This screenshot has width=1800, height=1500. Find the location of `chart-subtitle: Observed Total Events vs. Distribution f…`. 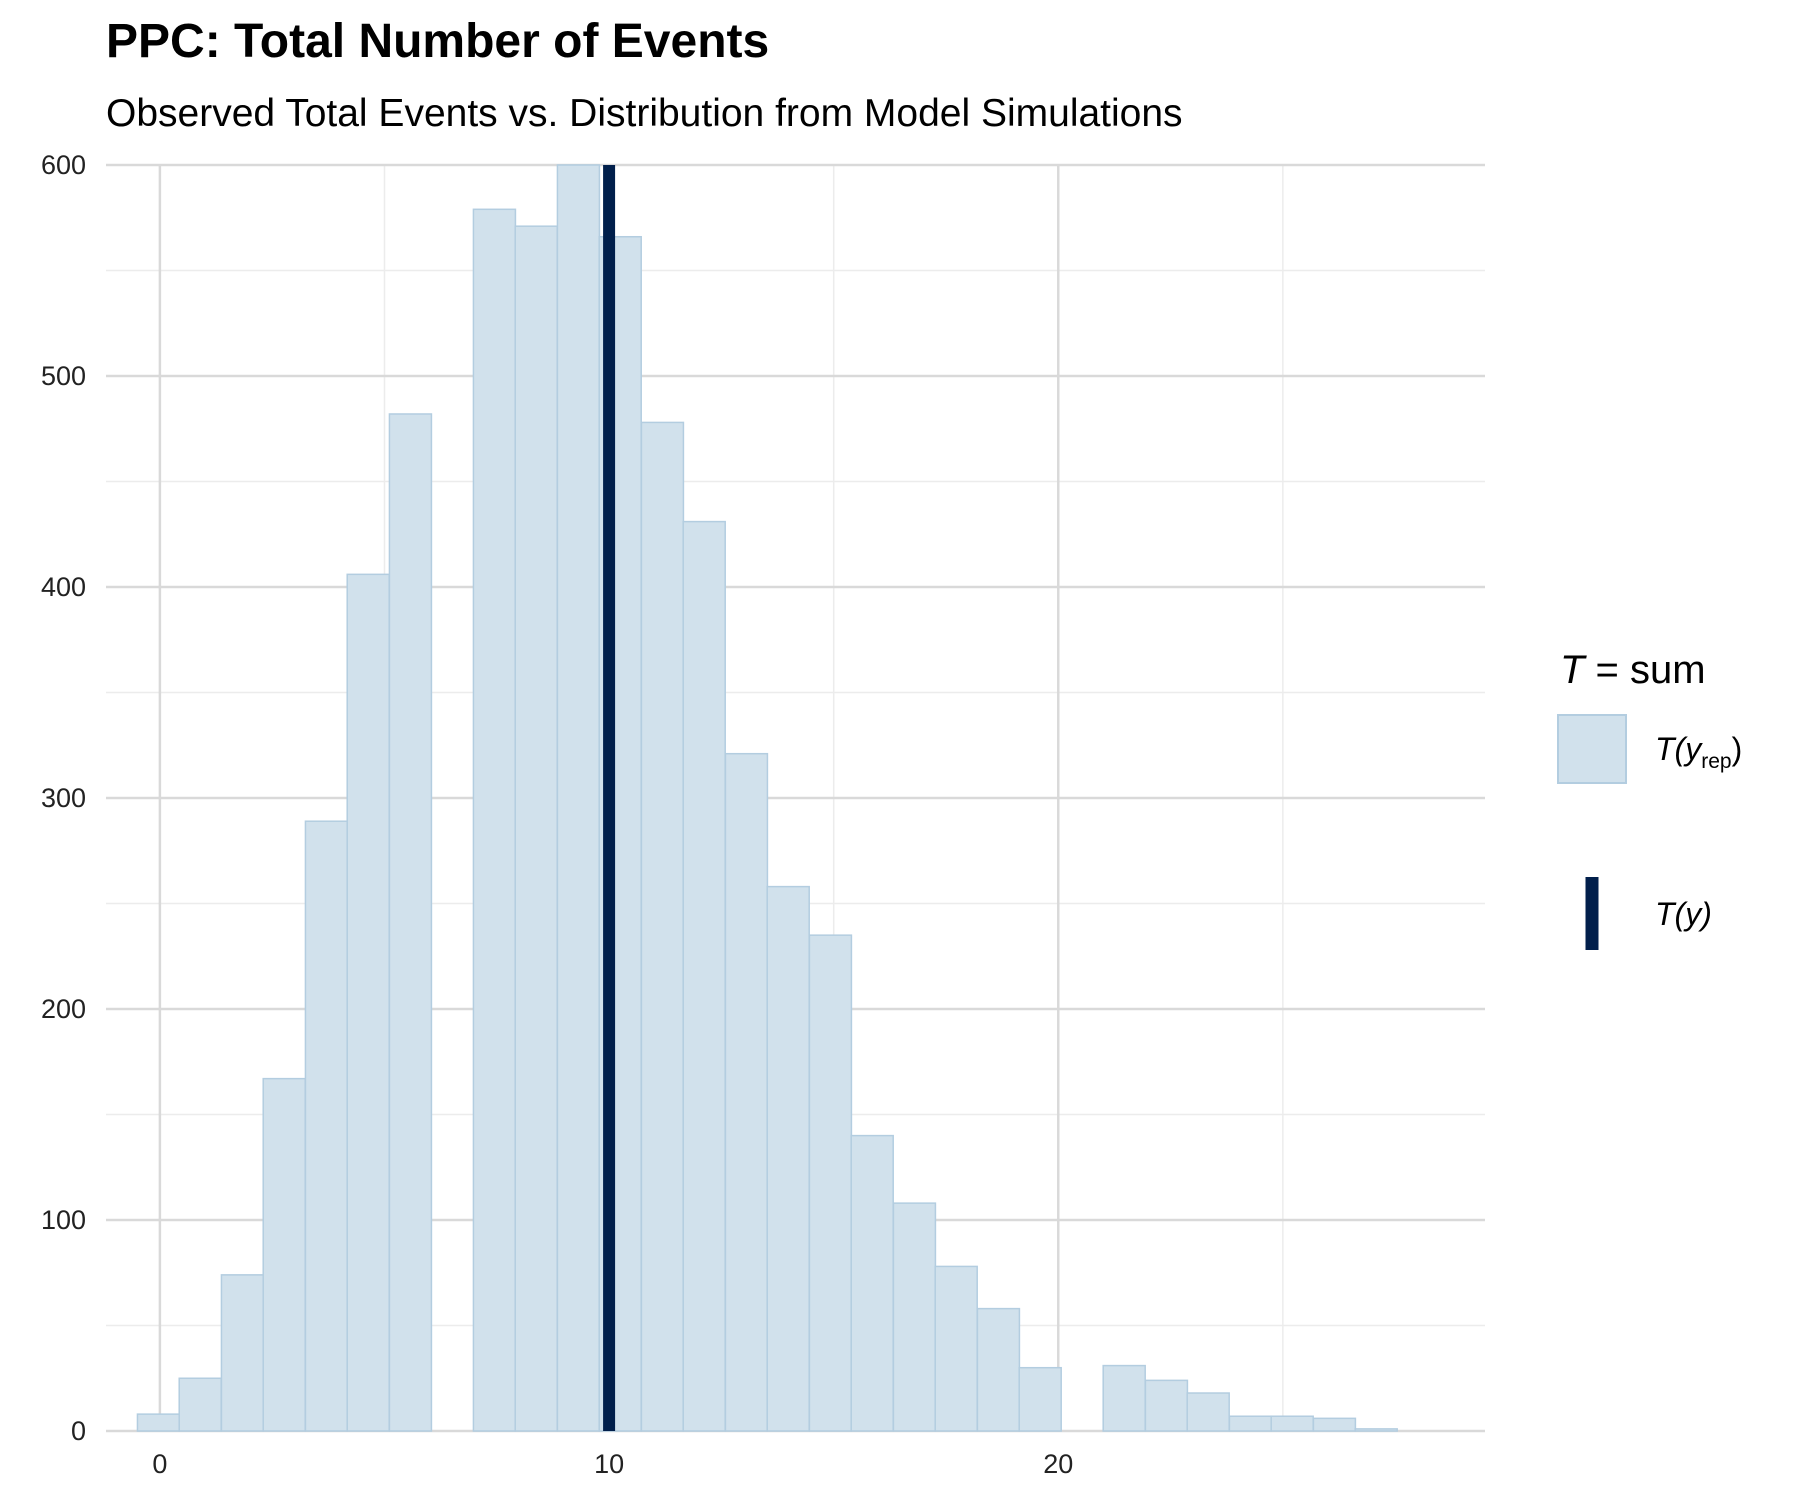

chart-subtitle: Observed Total Events vs. Distribution f… is located at coordinates (644, 113).